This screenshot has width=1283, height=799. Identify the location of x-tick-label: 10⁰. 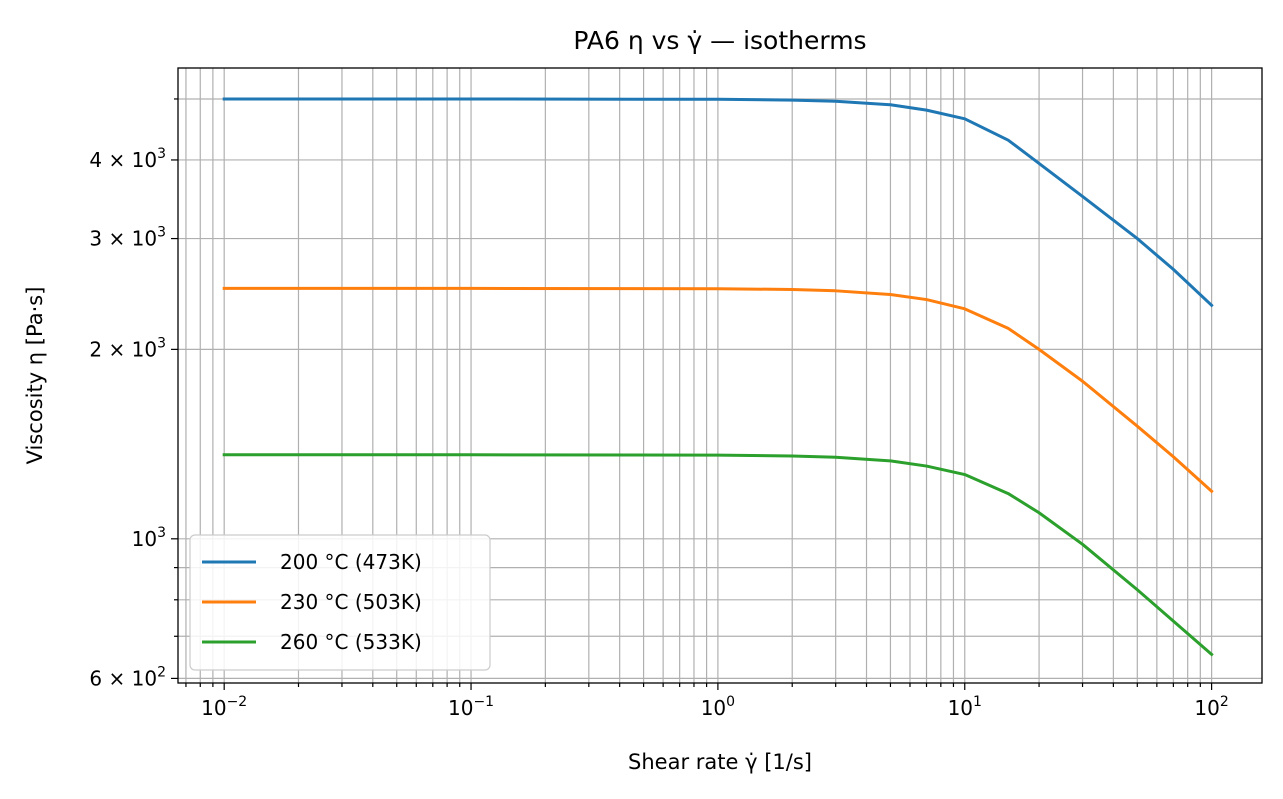
(718, 707).